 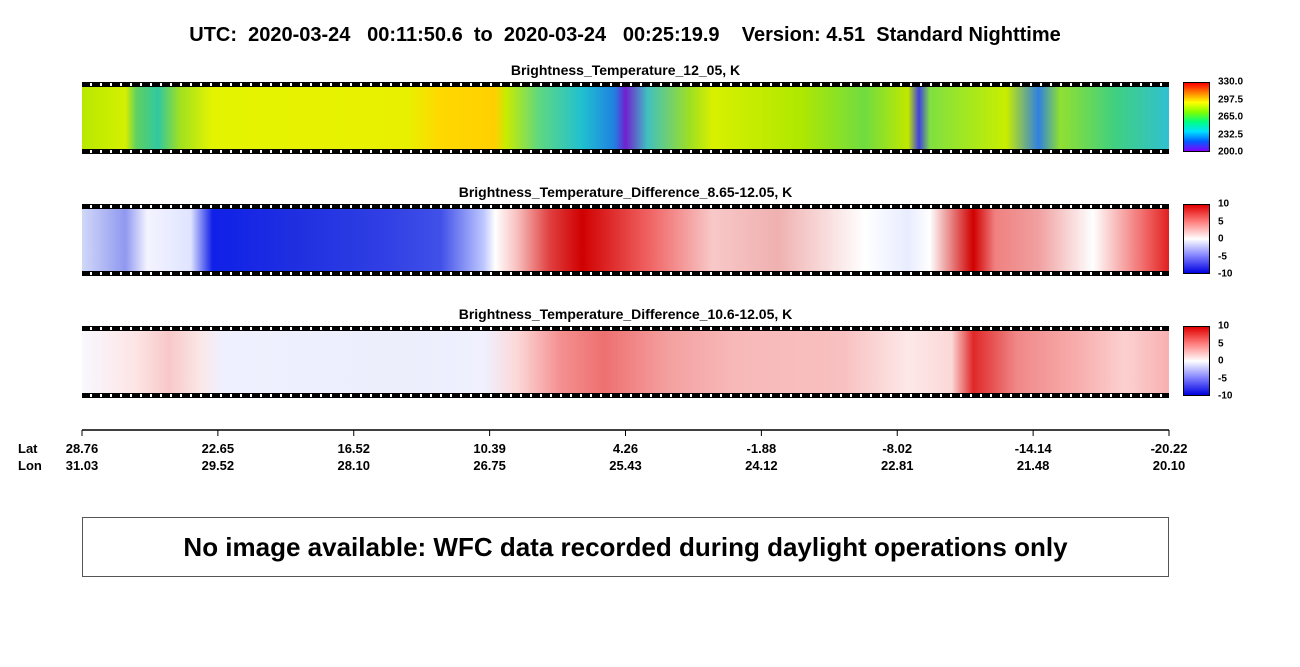 What do you see at coordinates (489, 465) in the screenshot?
I see `lon-label: 26.75` at bounding box center [489, 465].